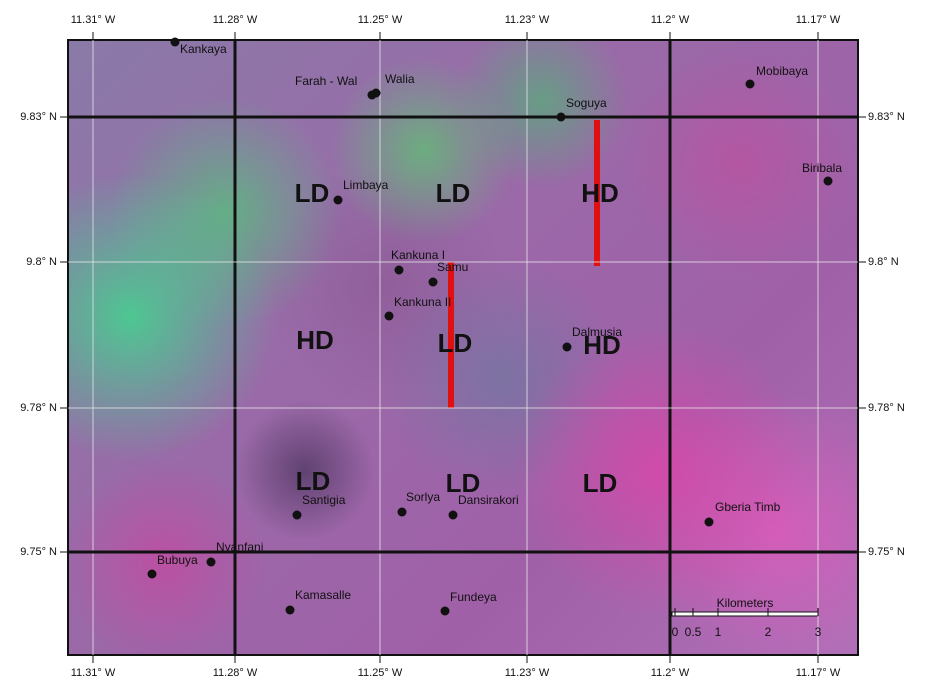  Describe the element at coordinates (203, 49) in the screenshot. I see `place-label: Kankaya` at that location.